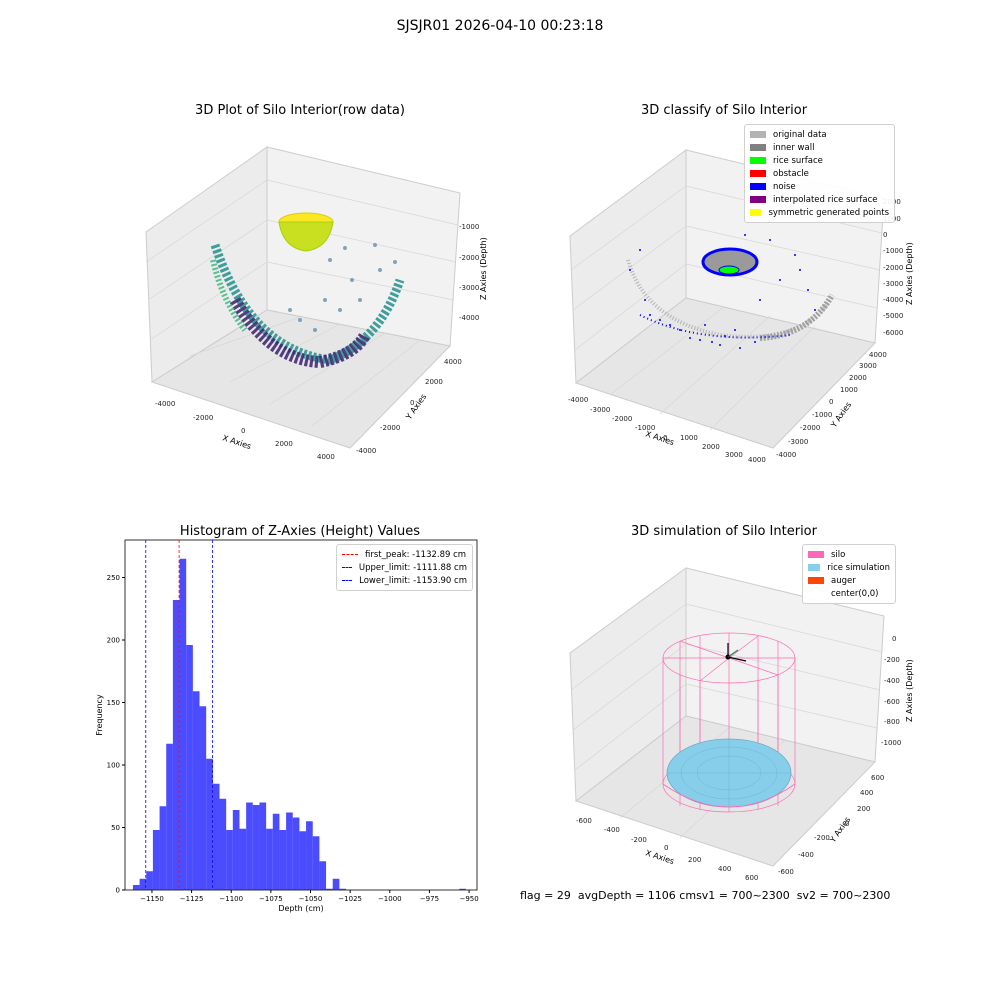 This screenshot has width=1000, height=1000. I want to click on legend-entry-center: center(0,0), so click(849, 593).